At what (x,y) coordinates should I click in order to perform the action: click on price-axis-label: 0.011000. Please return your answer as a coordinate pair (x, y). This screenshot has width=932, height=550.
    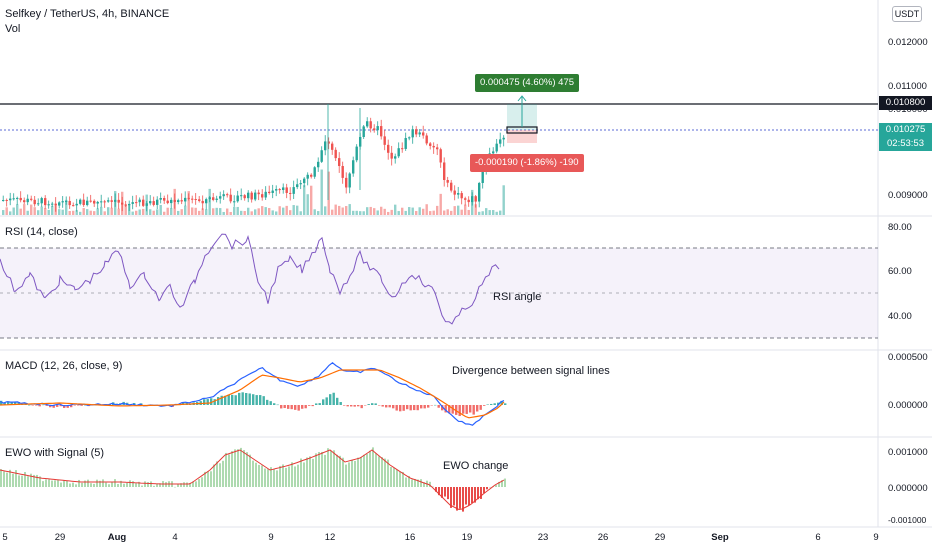
    Looking at the image, I should click on (907, 86).